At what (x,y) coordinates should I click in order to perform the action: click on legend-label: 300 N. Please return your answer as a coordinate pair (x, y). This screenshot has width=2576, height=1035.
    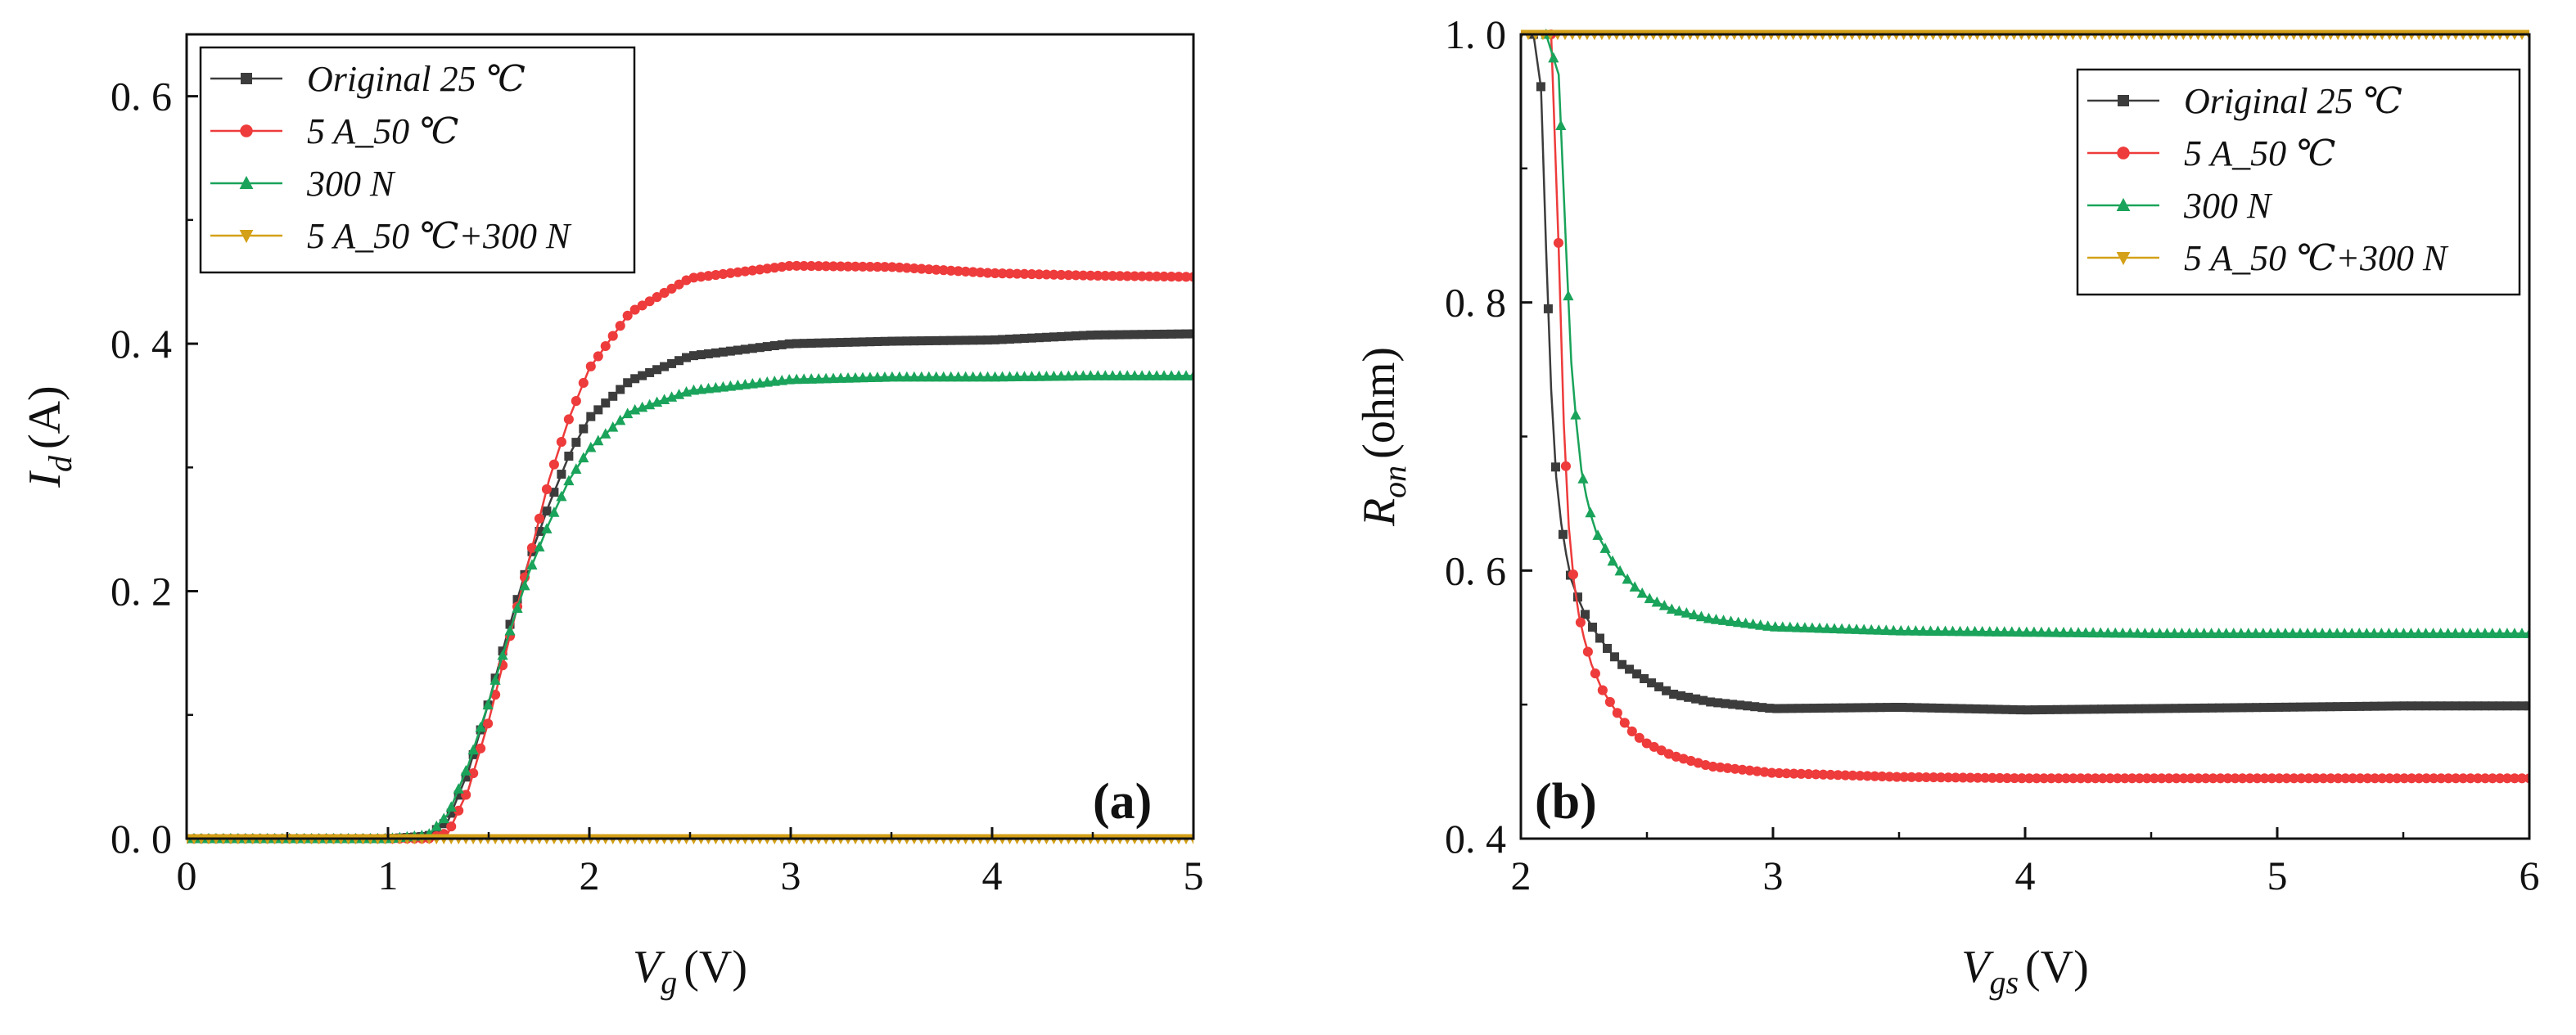
    Looking at the image, I should click on (351, 184).